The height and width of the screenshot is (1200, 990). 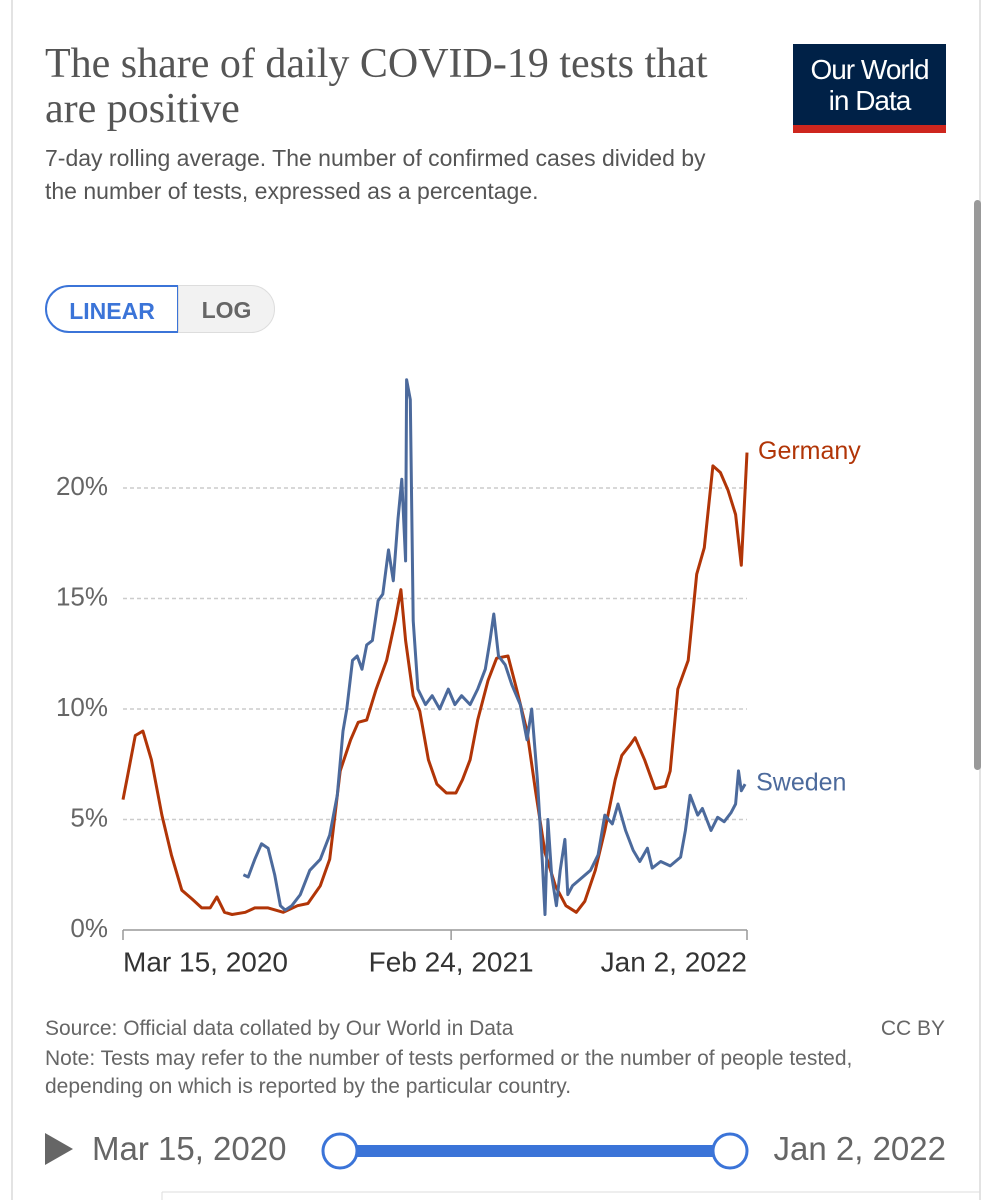 What do you see at coordinates (869, 85) in the screenshot?
I see `logo-text: Our World in Data` at bounding box center [869, 85].